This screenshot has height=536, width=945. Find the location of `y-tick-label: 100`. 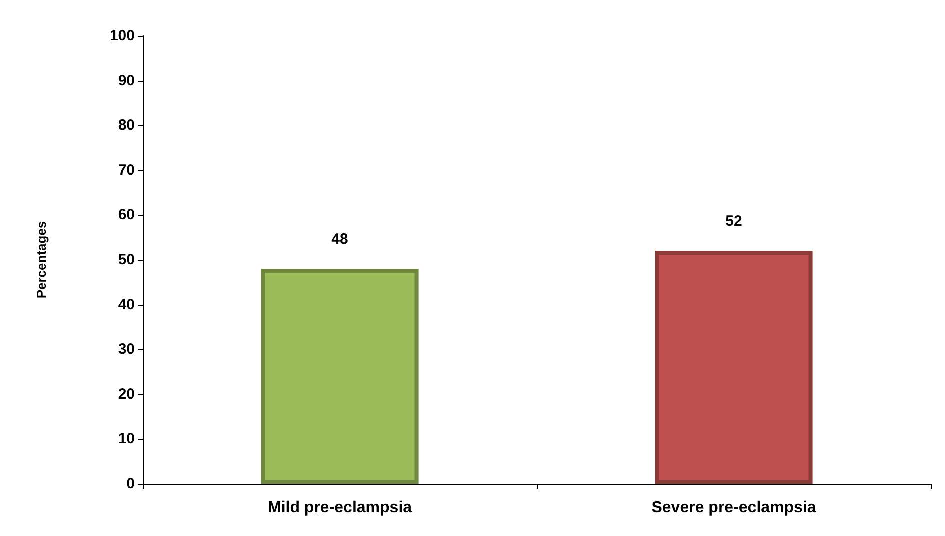

y-tick-label: 100 is located at coordinates (122, 36).